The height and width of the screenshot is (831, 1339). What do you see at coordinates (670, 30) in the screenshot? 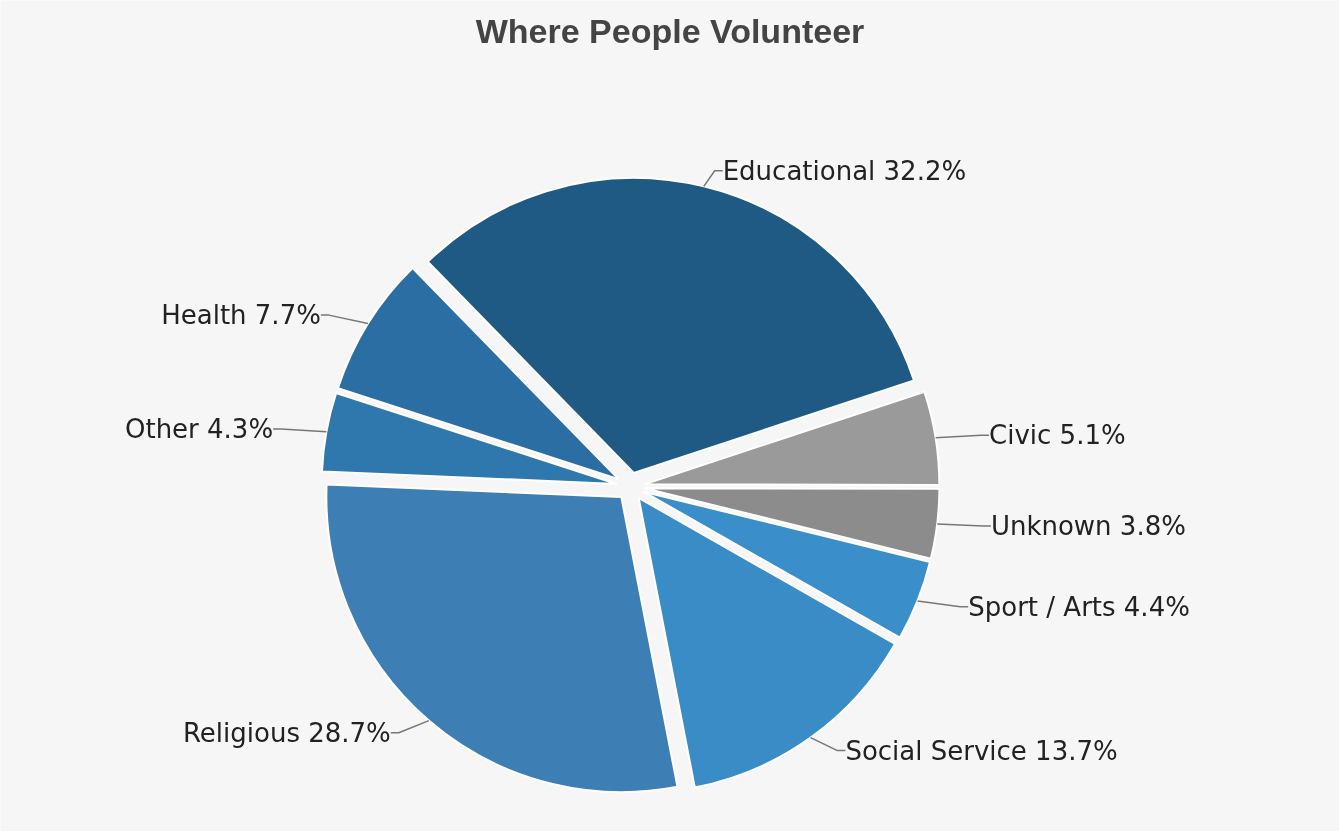
I see `chart-title: Where People Volunteer` at bounding box center [670, 30].